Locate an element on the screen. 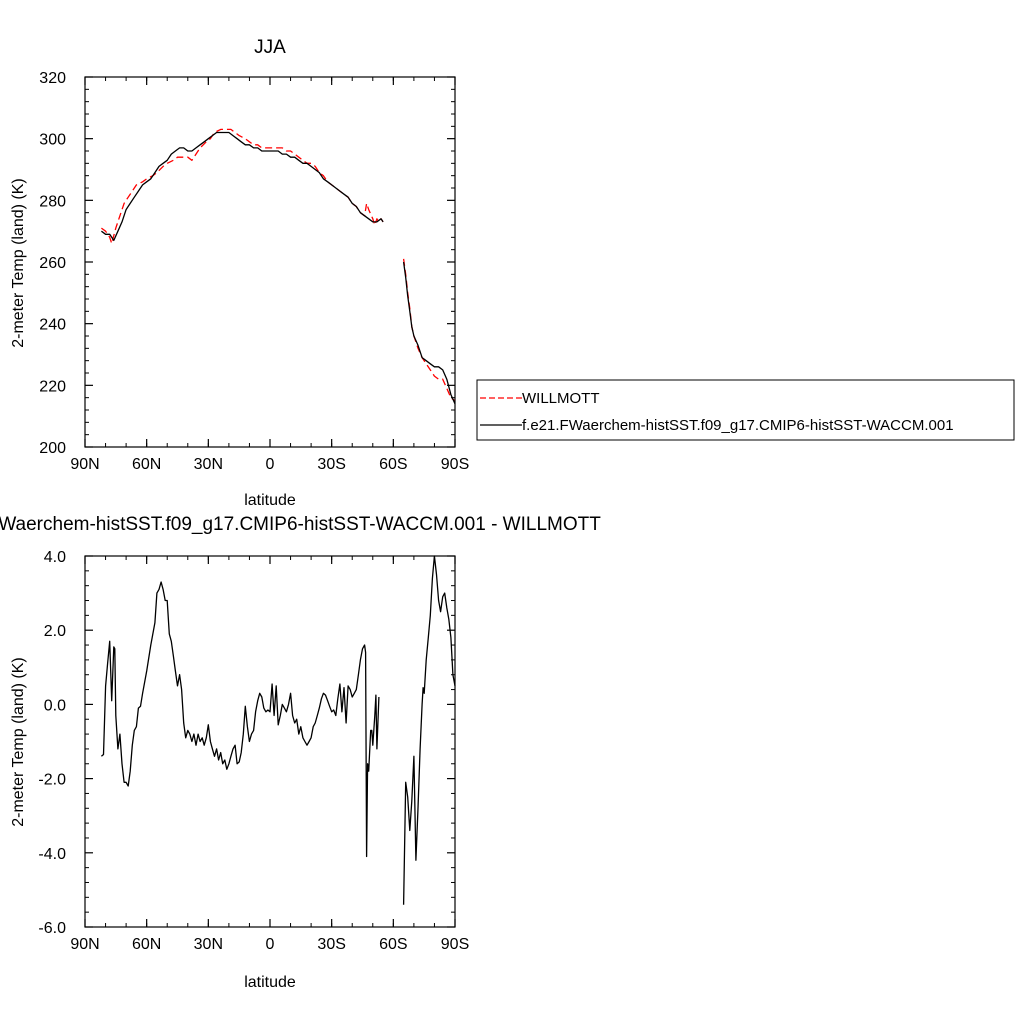  bottom-x-tick-label: 60S is located at coordinates (393, 944).